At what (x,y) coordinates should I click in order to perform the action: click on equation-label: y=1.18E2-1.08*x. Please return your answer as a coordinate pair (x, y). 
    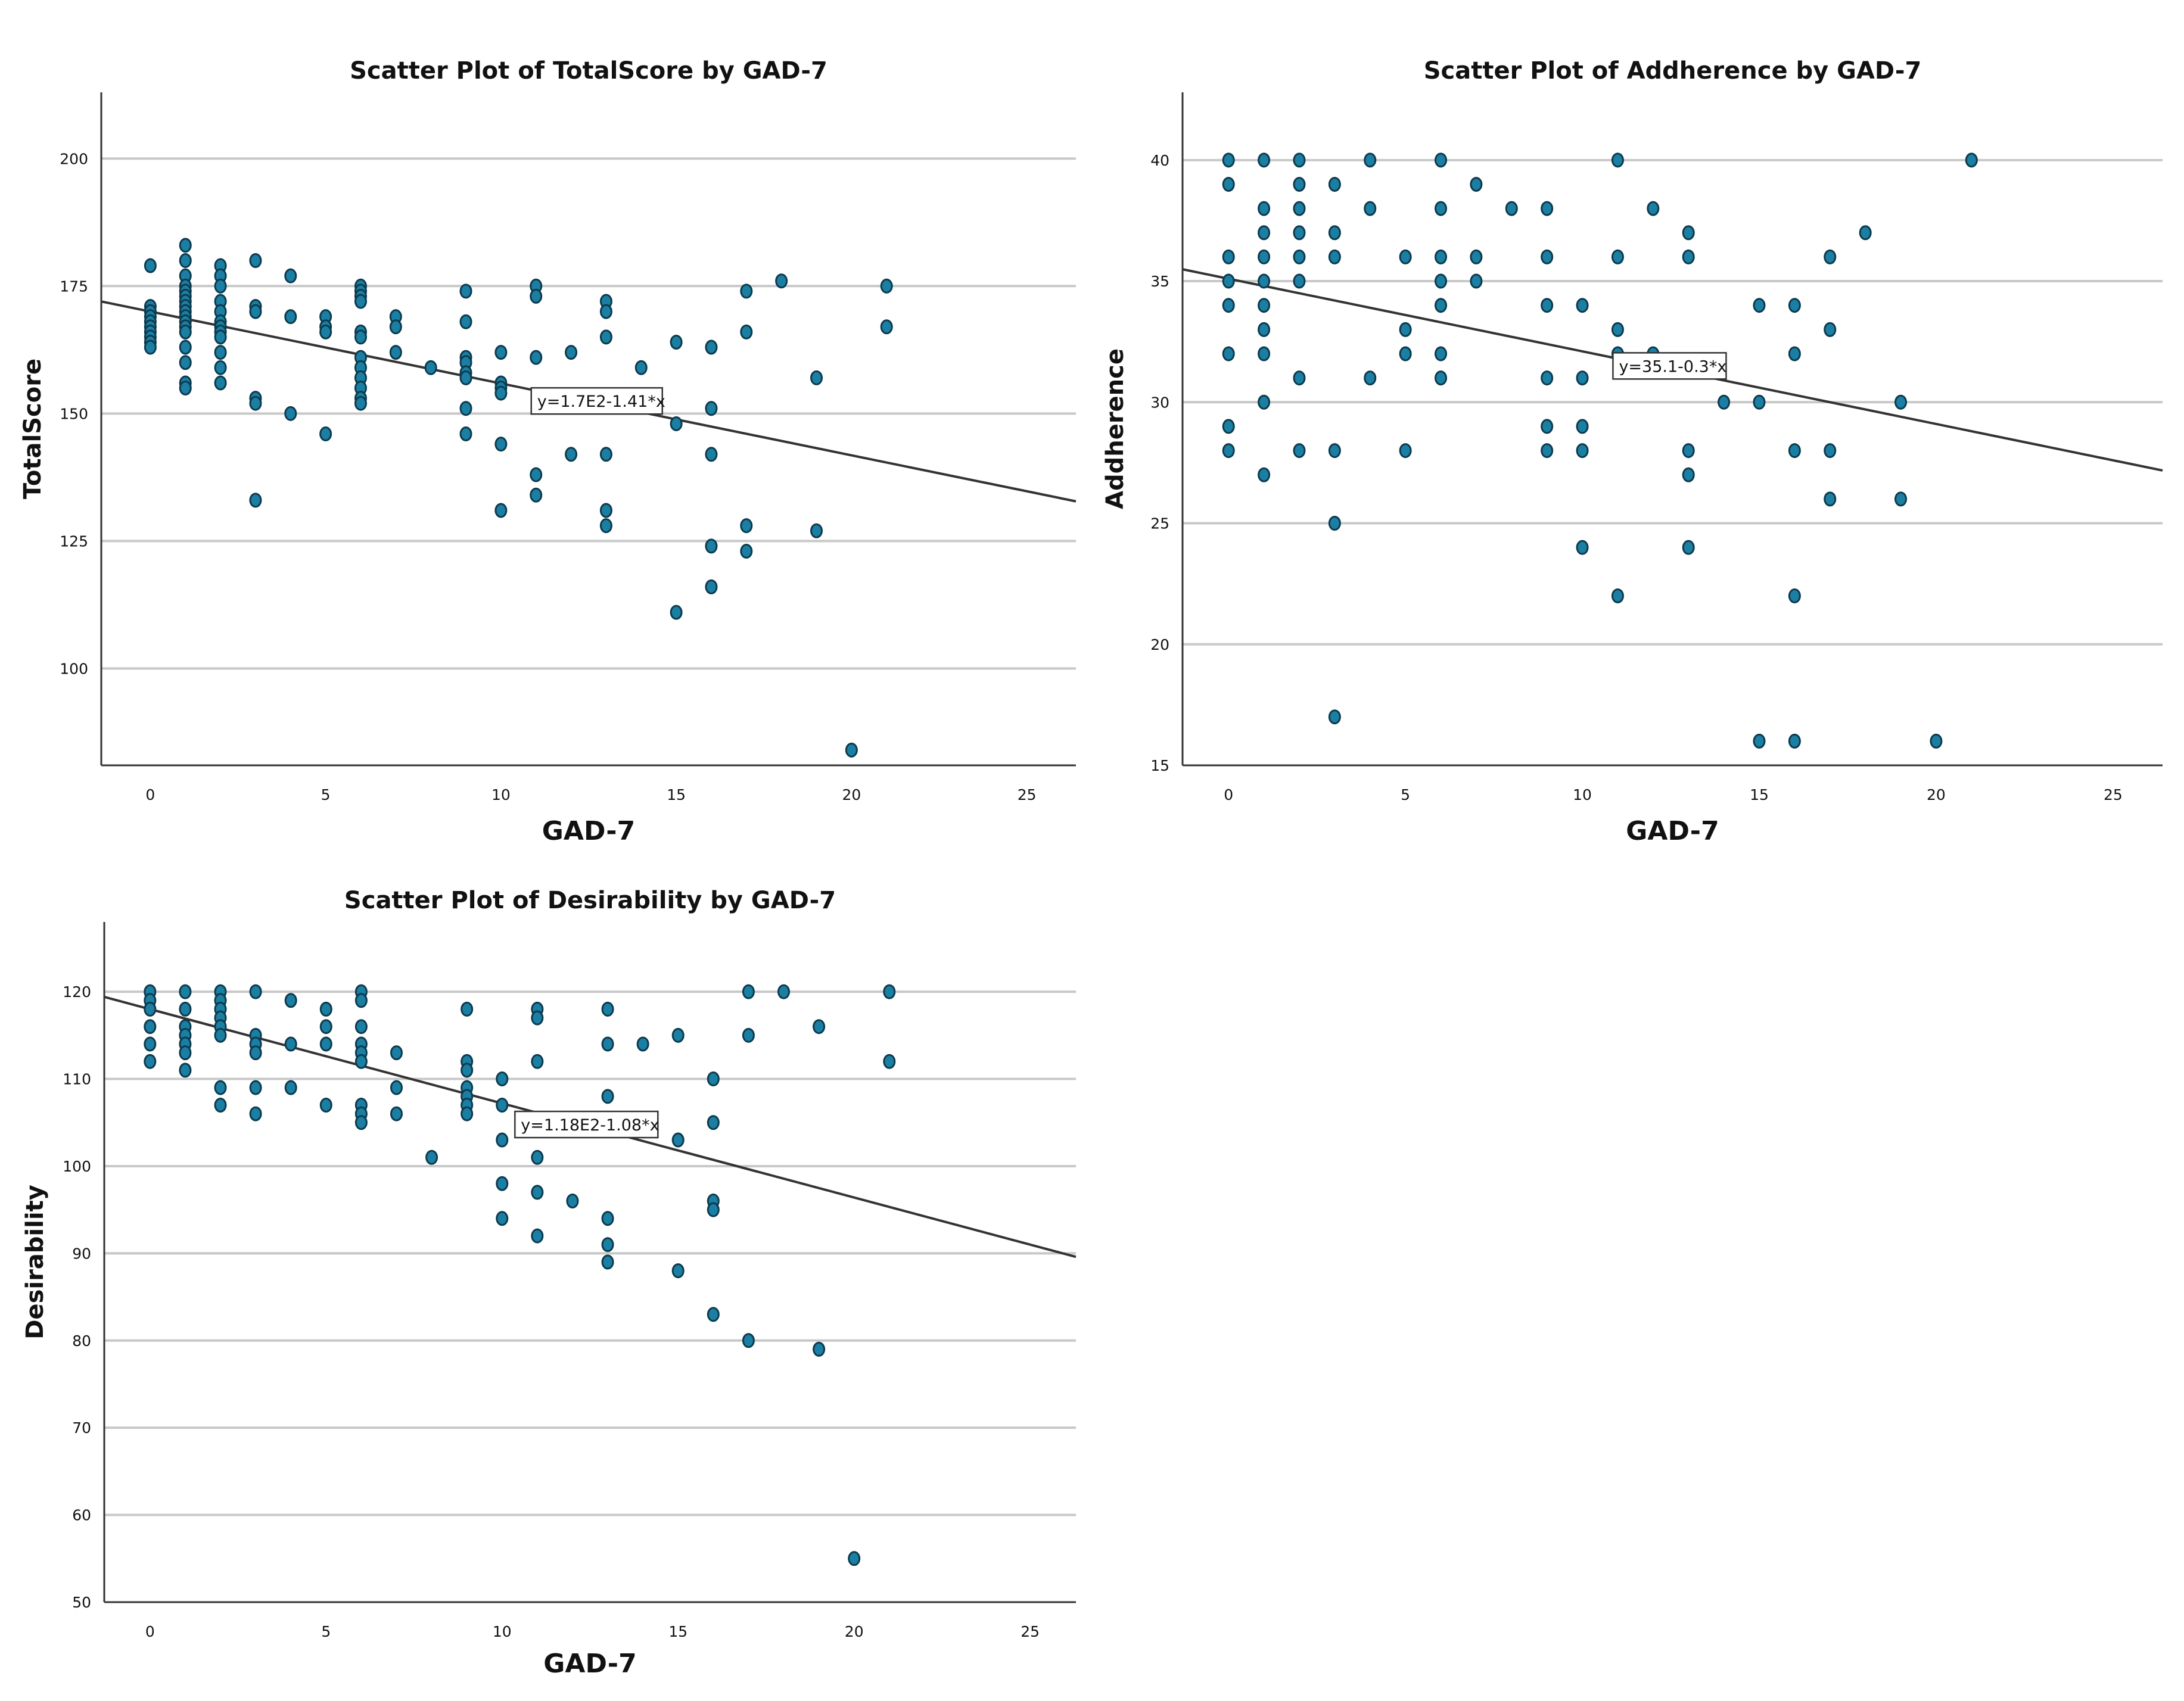
    Looking at the image, I should click on (590, 1125).